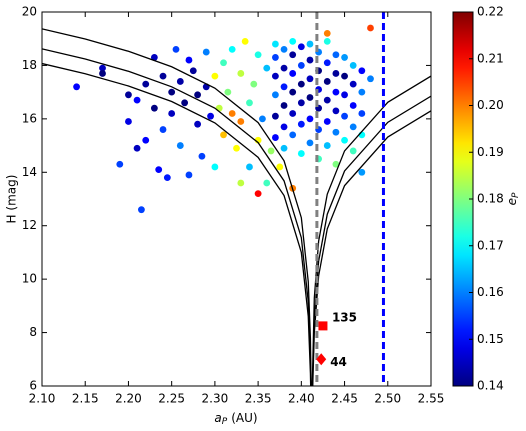  What do you see at coordinates (244, 418) in the screenshot?
I see `x-label-unit: (AU)` at bounding box center [244, 418].